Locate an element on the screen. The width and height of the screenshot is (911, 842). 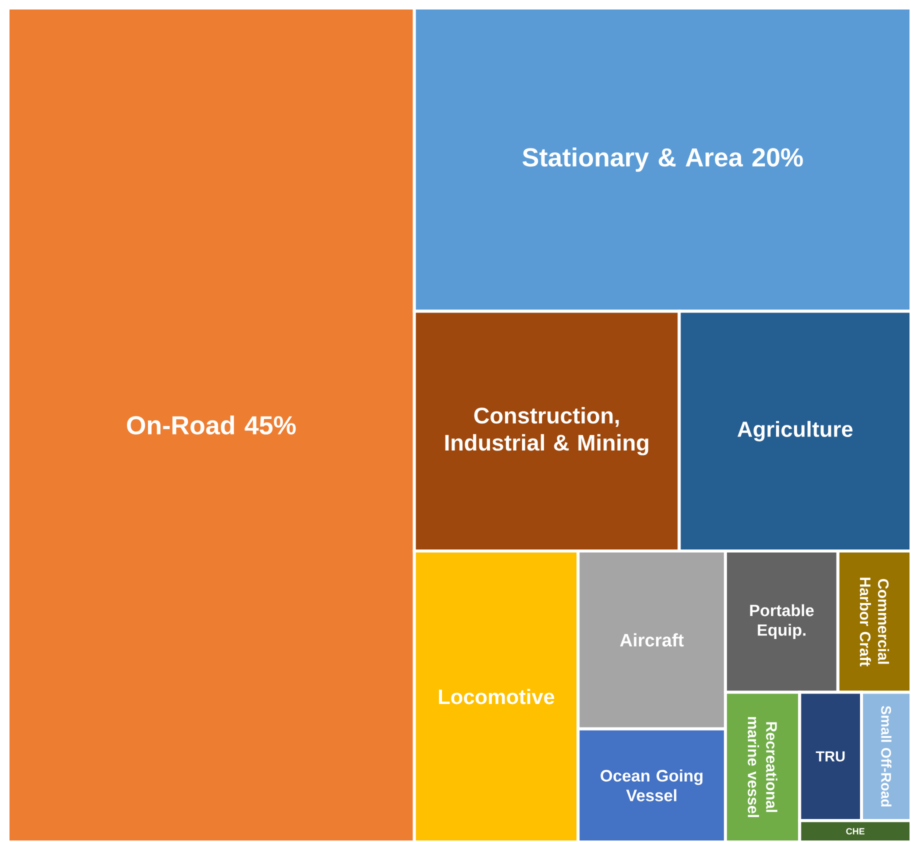
category-label: Construction, Industrial & Mining is located at coordinates (546, 431).